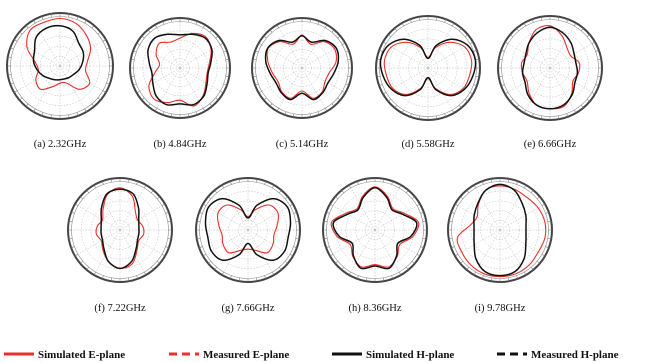 Image resolution: width=652 pixels, height=363 pixels. I want to click on polar-plot-2: (b) 4.84GHz, so click(180, 83).